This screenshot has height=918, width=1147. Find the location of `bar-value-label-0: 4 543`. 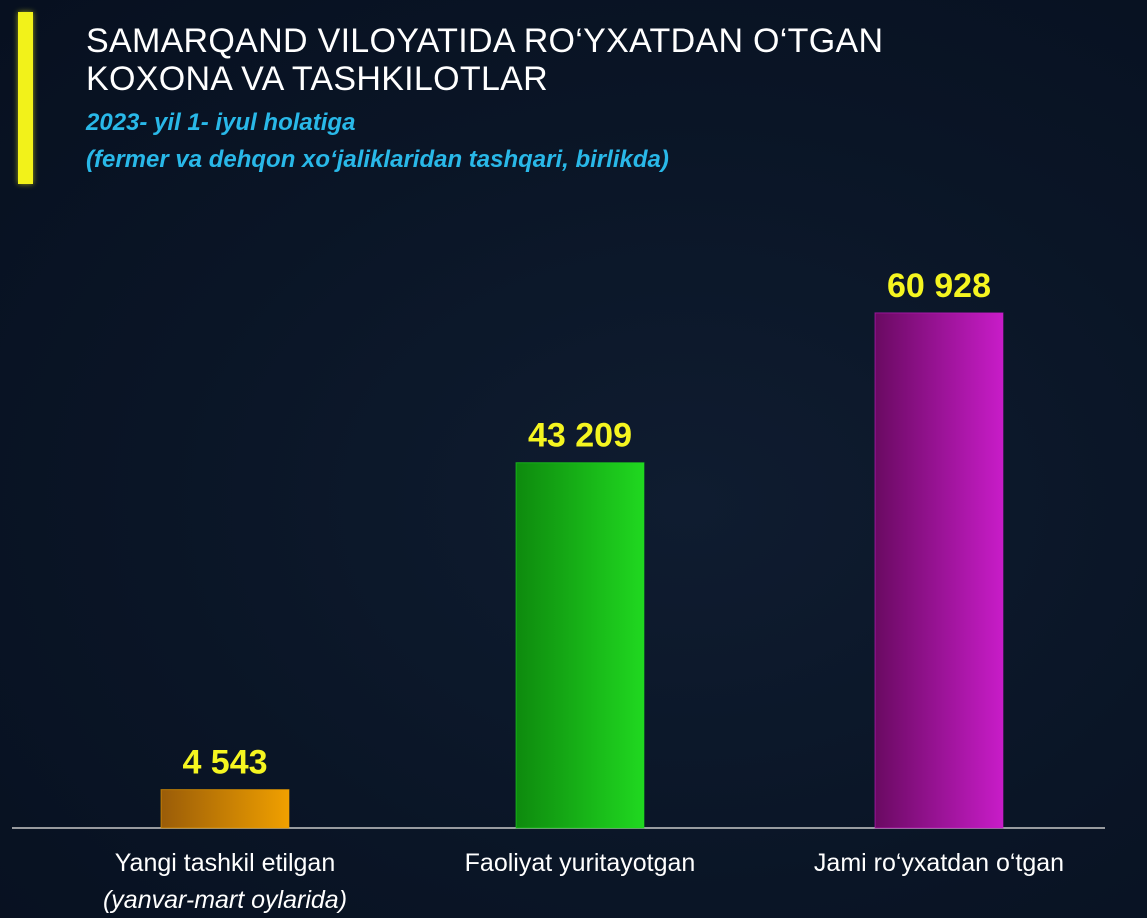

bar-value-label-0: 4 543 is located at coordinates (224, 763).